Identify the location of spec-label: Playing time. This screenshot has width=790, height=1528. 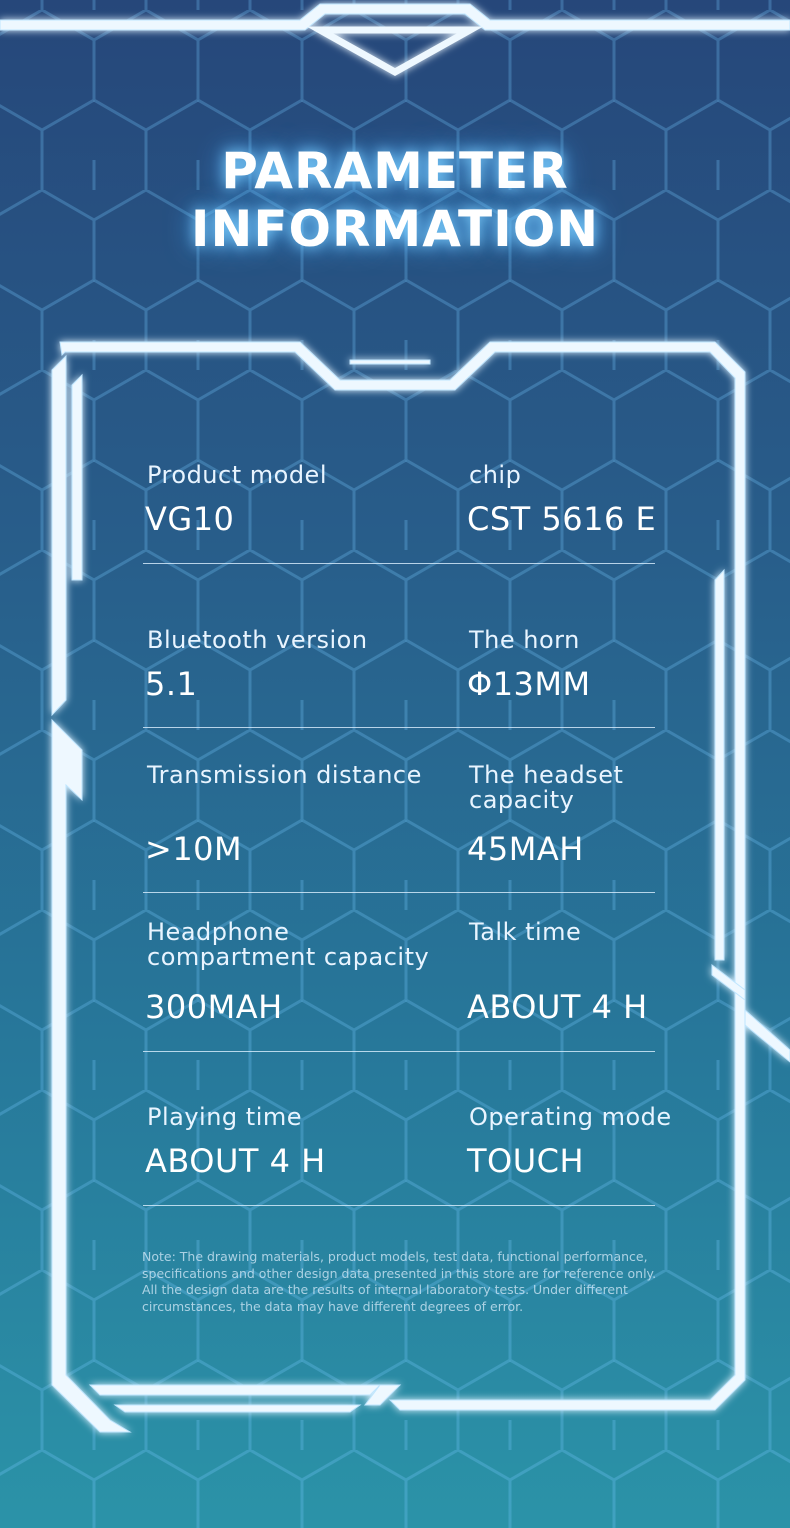
(225, 1117).